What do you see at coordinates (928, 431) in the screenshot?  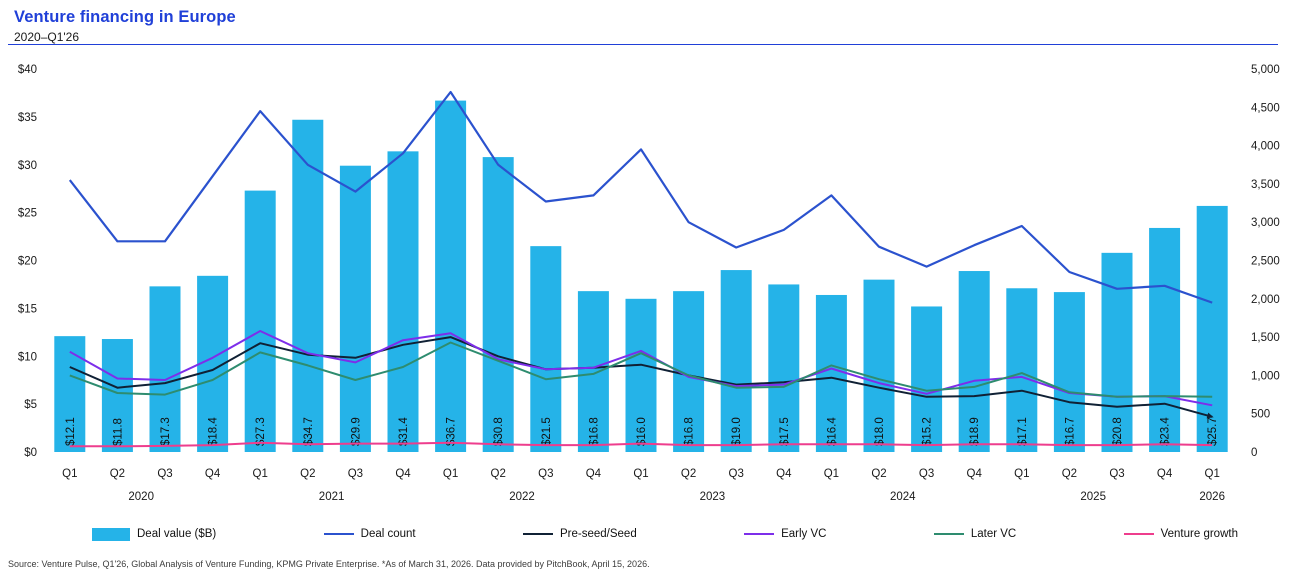 I see `bar-value-label: $15.2` at bounding box center [928, 431].